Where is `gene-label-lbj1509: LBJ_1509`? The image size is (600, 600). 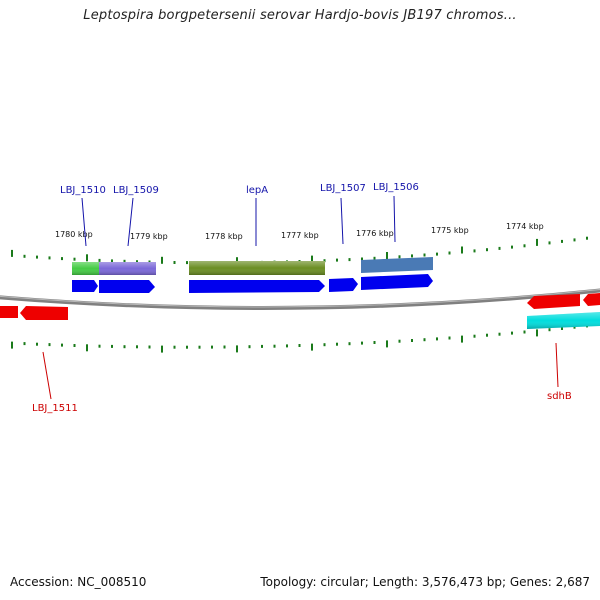
gene-label-lbj1509: LBJ_1509 is located at coordinates (136, 190).